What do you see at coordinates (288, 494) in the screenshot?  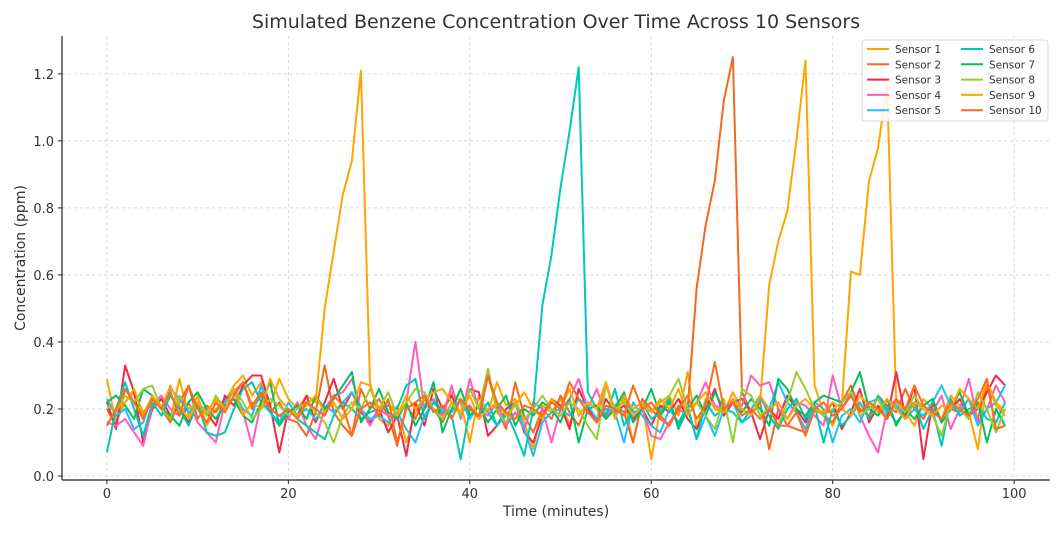 I see `x-tick-label: 20` at bounding box center [288, 494].